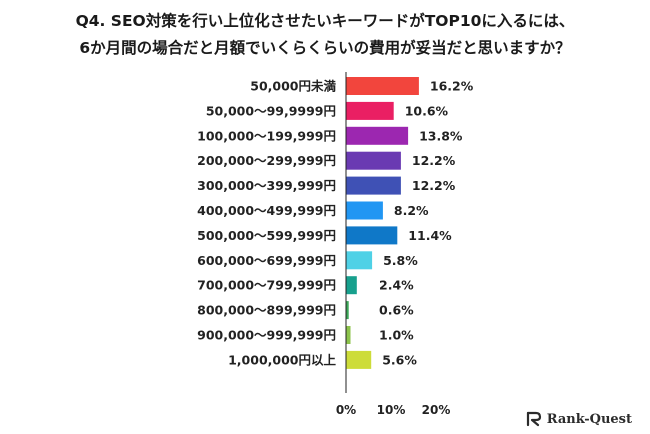  What do you see at coordinates (589, 419) in the screenshot?
I see `brand-name: Rank-Quest` at bounding box center [589, 419].